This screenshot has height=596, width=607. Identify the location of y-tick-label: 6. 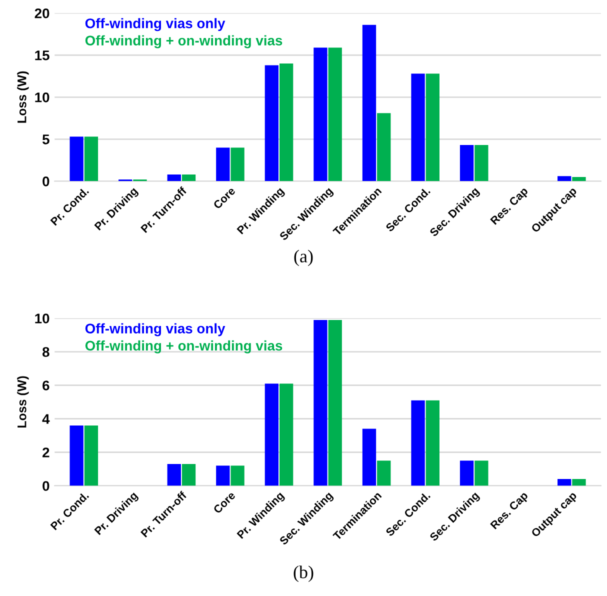
(46, 385).